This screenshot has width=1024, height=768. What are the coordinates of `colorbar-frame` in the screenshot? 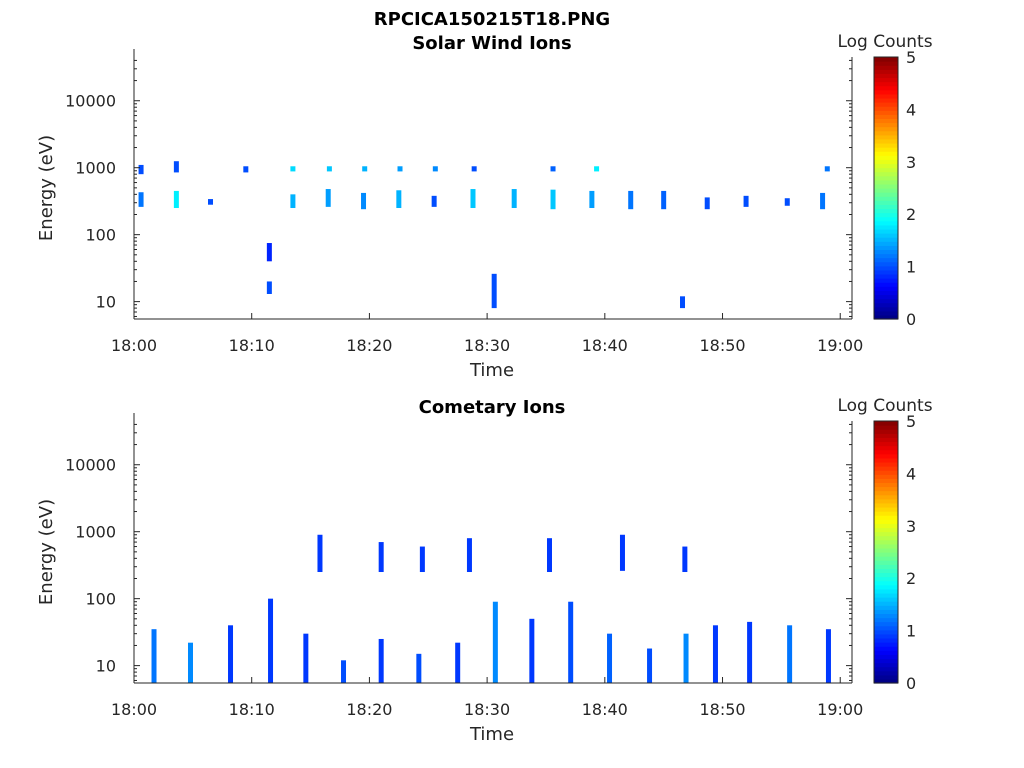 It's located at (886, 552).